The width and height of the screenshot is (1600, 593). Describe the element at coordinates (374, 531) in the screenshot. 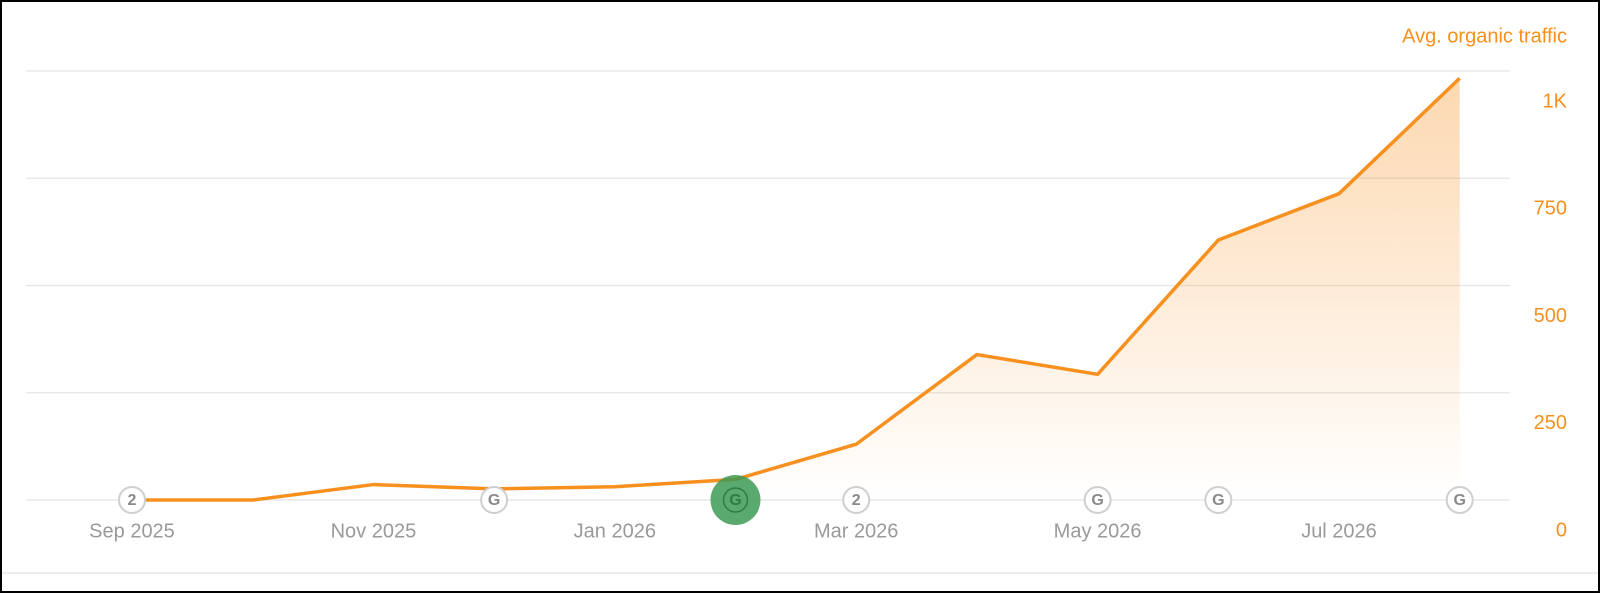

I see `x-tick-label: Nov 2025` at that location.